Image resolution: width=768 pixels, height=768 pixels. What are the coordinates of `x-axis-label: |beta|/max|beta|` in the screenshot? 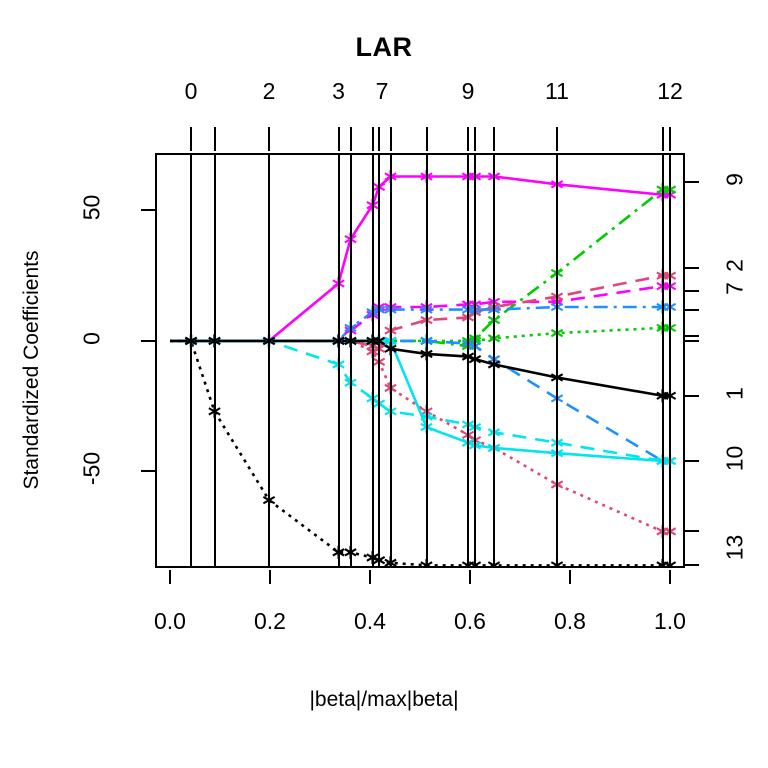 It's located at (384, 699).